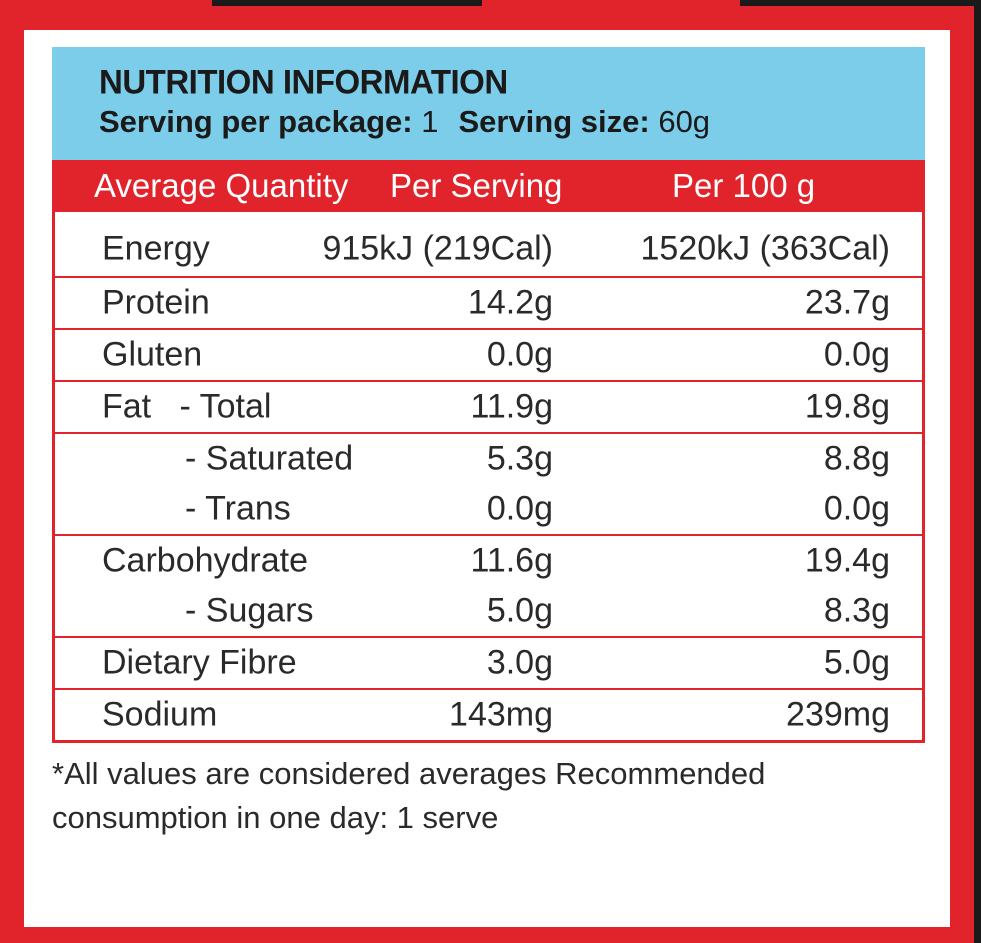  What do you see at coordinates (838, 714) in the screenshot?
I see `per-100g-value: 239mg` at bounding box center [838, 714].